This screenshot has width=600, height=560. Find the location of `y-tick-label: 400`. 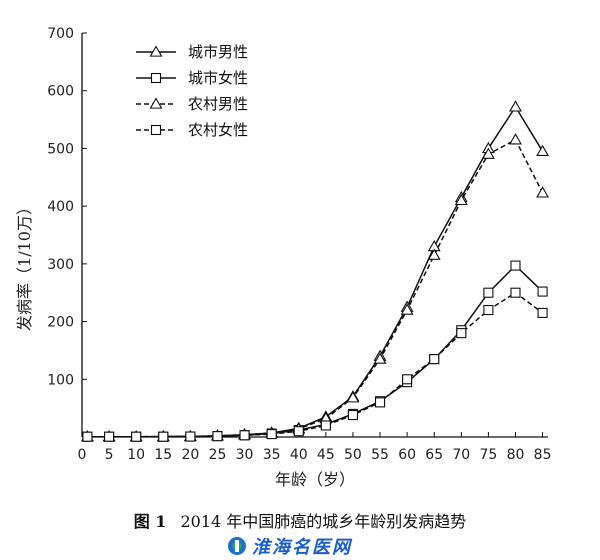

y-tick-label: 400 is located at coordinates (60, 207).